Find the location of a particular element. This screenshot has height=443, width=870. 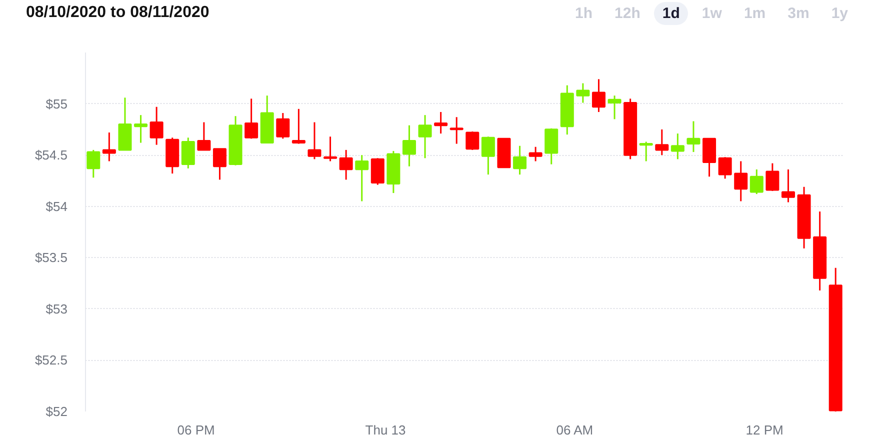

y-tick-label: $52.5 is located at coordinates (51, 360).